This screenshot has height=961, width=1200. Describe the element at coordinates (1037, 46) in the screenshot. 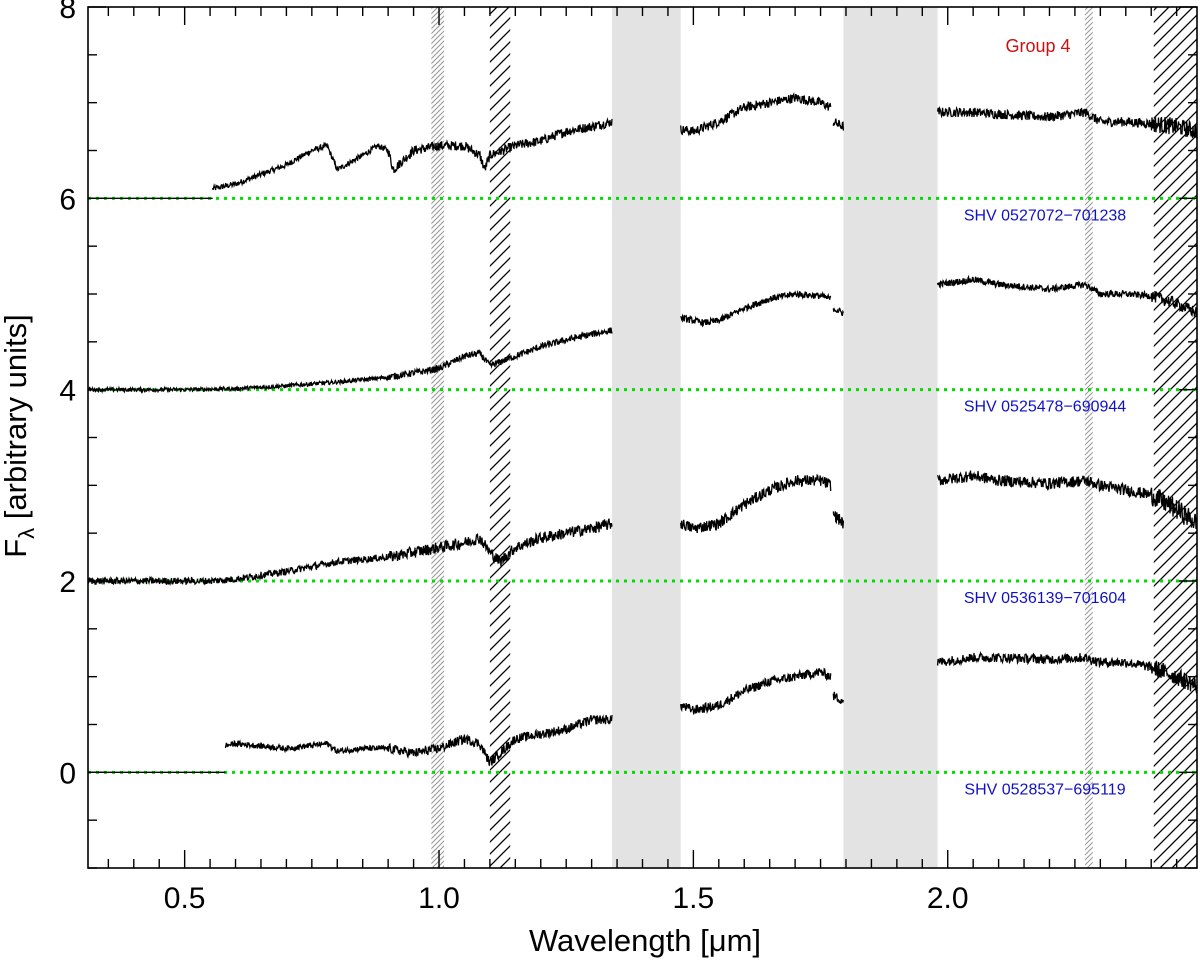

I see `group-label: Group 4` at that location.